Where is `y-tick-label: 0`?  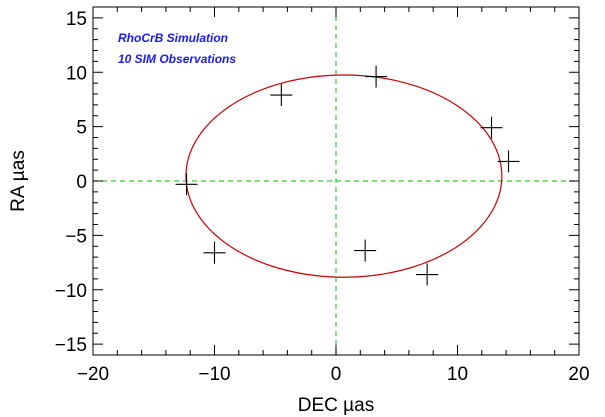 y-tick-label: 0 is located at coordinates (81, 182).